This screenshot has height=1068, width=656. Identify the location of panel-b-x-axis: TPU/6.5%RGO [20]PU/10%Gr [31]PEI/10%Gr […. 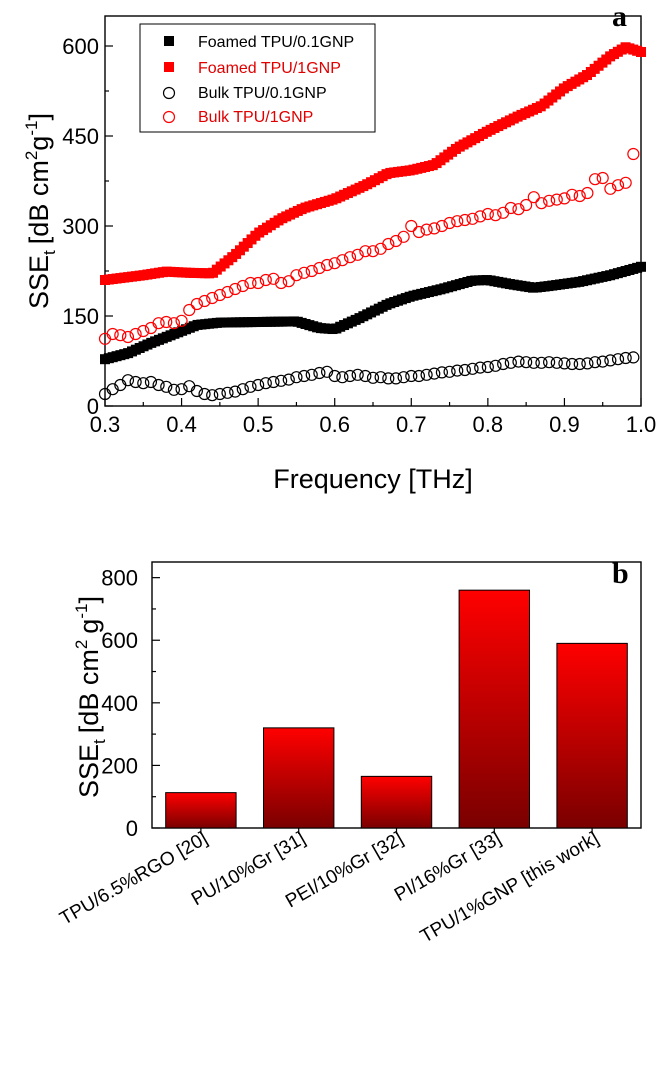
(329, 888).